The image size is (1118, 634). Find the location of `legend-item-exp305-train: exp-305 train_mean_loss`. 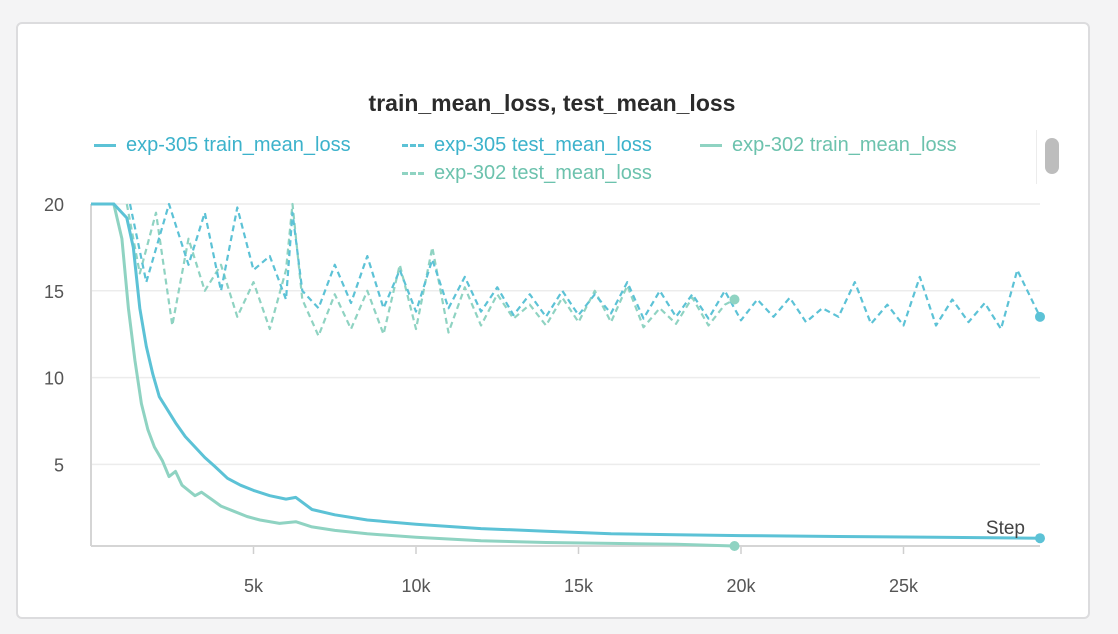

legend-item-exp305-train: exp-305 train_mean_loss is located at coordinates (222, 145).